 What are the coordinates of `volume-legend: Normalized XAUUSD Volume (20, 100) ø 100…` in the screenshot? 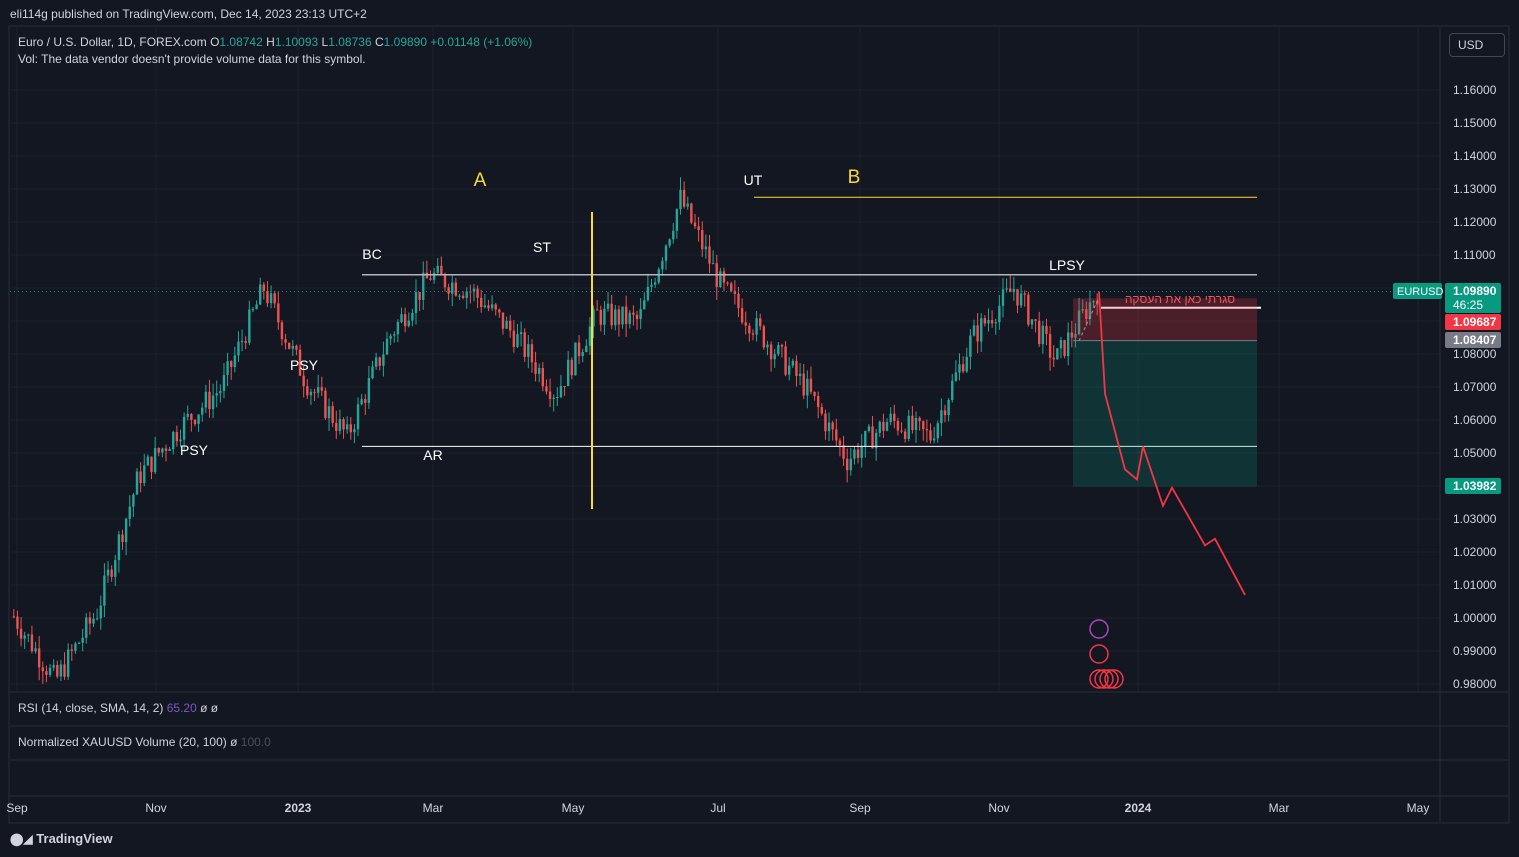 It's located at (144, 742).